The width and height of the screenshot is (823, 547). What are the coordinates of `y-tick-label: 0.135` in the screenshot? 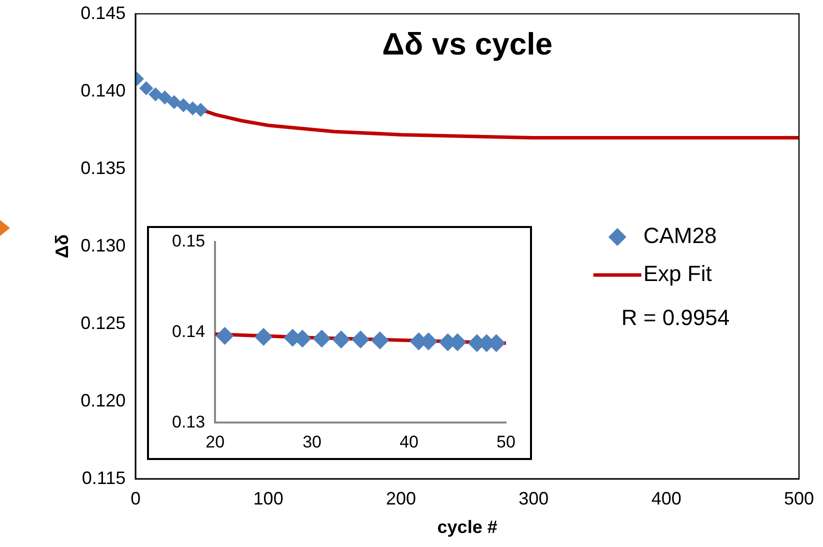 It's located at (103, 168).